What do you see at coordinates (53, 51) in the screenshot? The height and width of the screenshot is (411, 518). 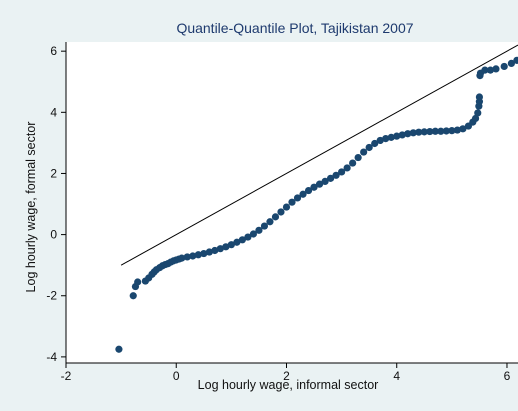 I see `y-tick-label: 6` at bounding box center [53, 51].